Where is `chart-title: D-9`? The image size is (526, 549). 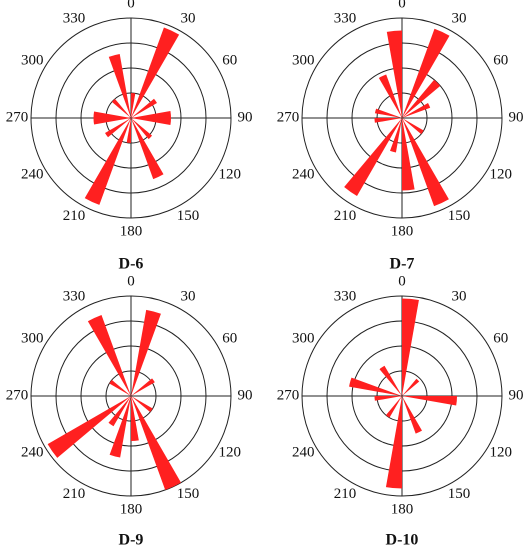
chart-title: D-9 is located at coordinates (131, 540).